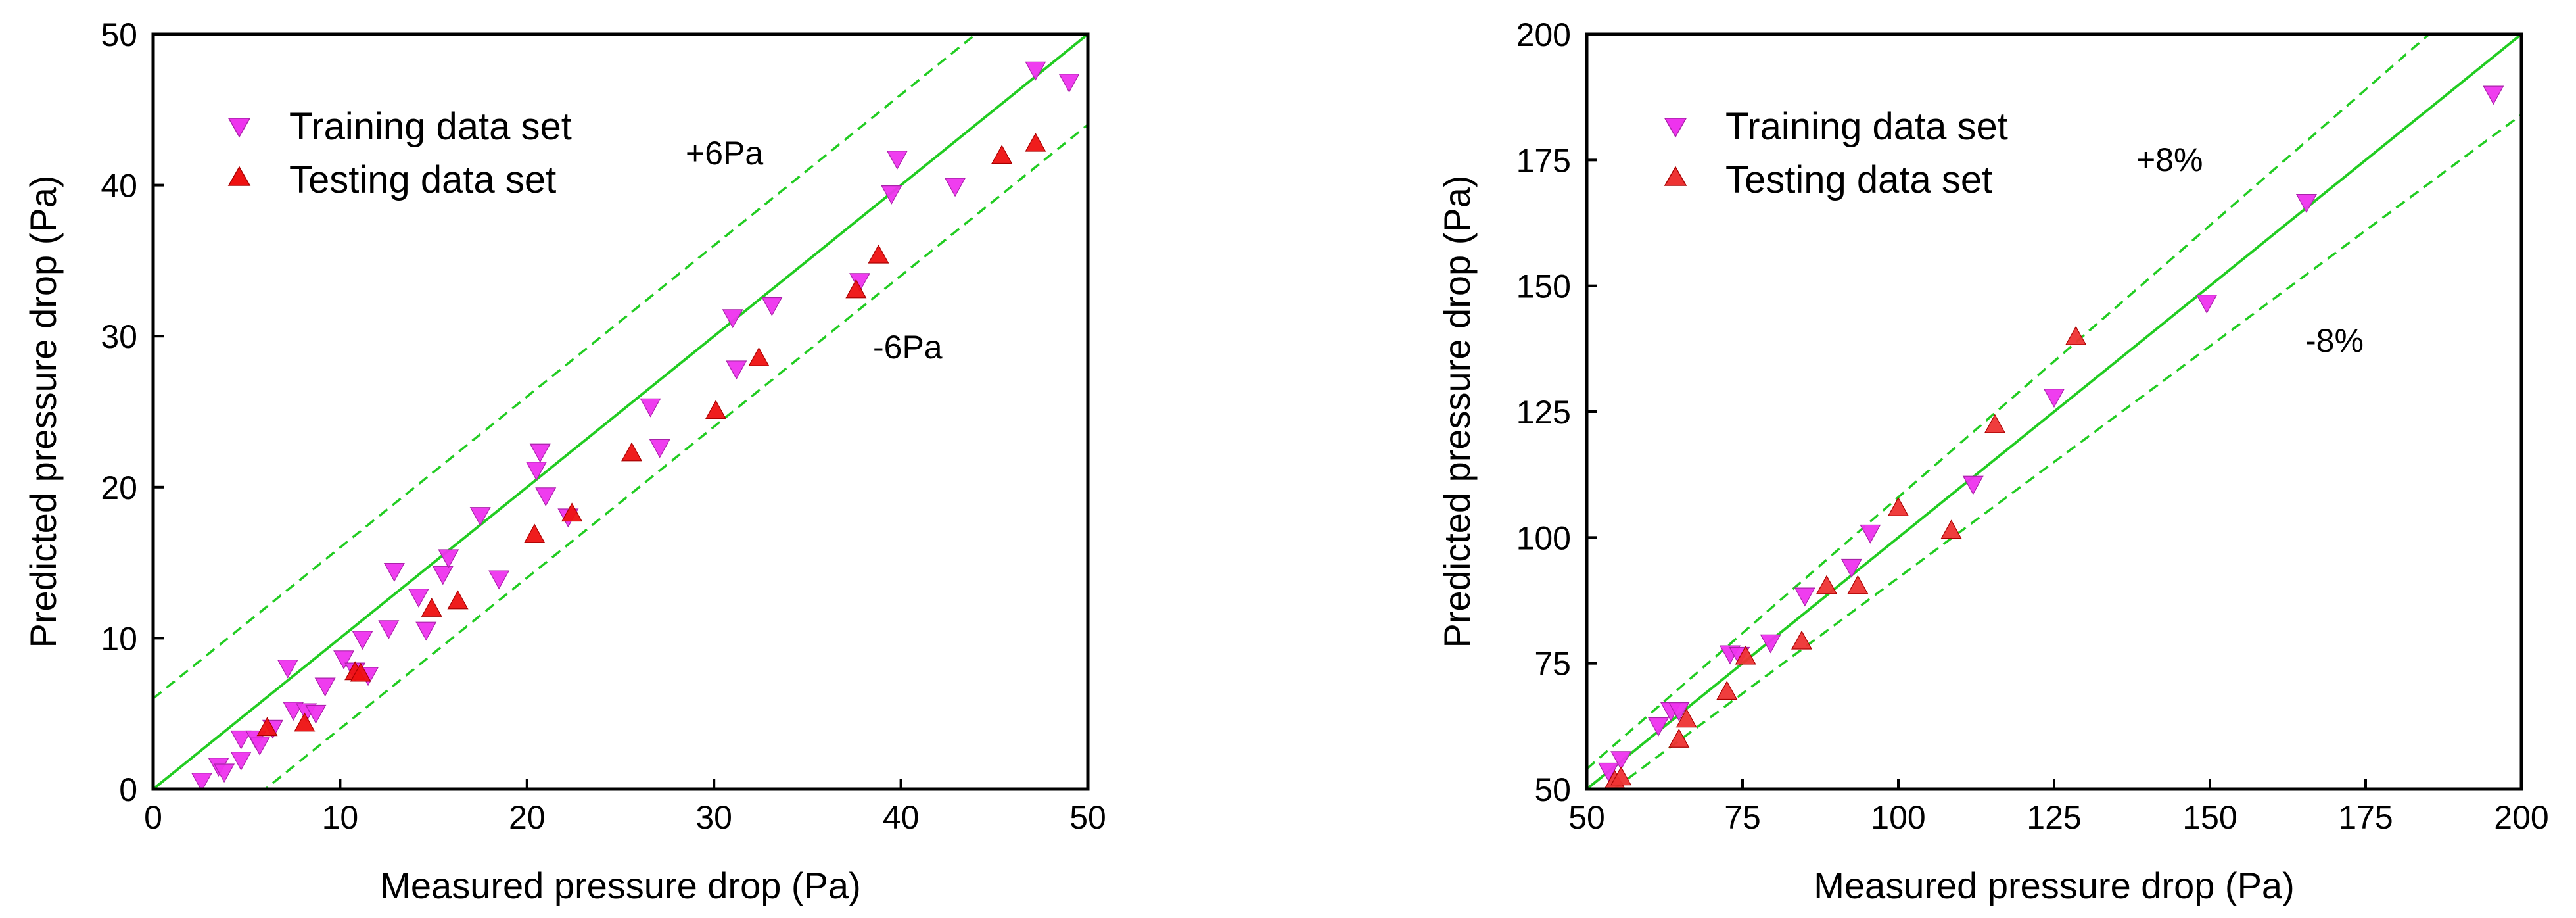 Image resolution: width=2576 pixels, height=918 pixels. I want to click on right-annotation-plus: +8%, so click(2169, 159).